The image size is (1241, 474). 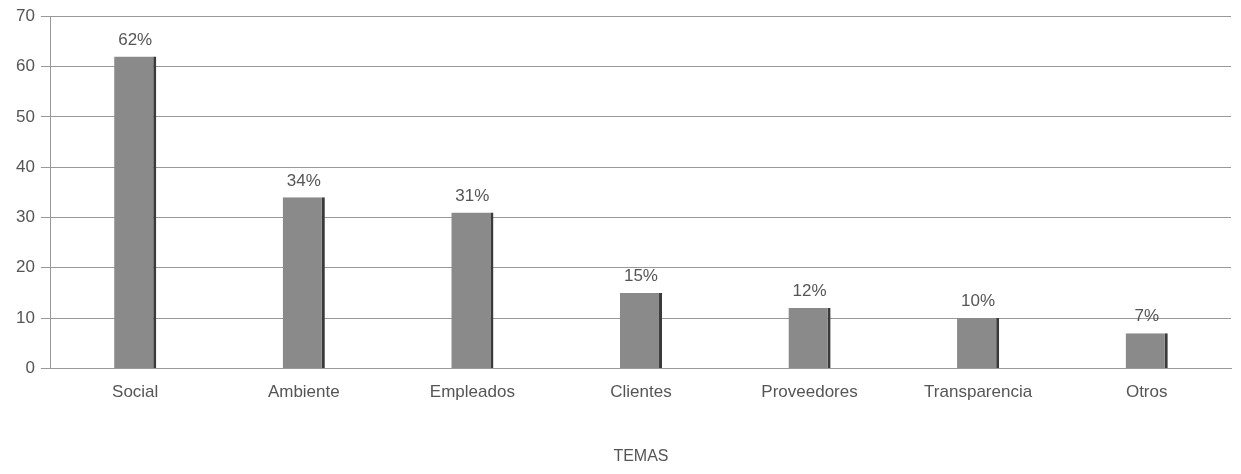 What do you see at coordinates (1146, 392) in the screenshot?
I see `x-tick-label: Otros` at bounding box center [1146, 392].